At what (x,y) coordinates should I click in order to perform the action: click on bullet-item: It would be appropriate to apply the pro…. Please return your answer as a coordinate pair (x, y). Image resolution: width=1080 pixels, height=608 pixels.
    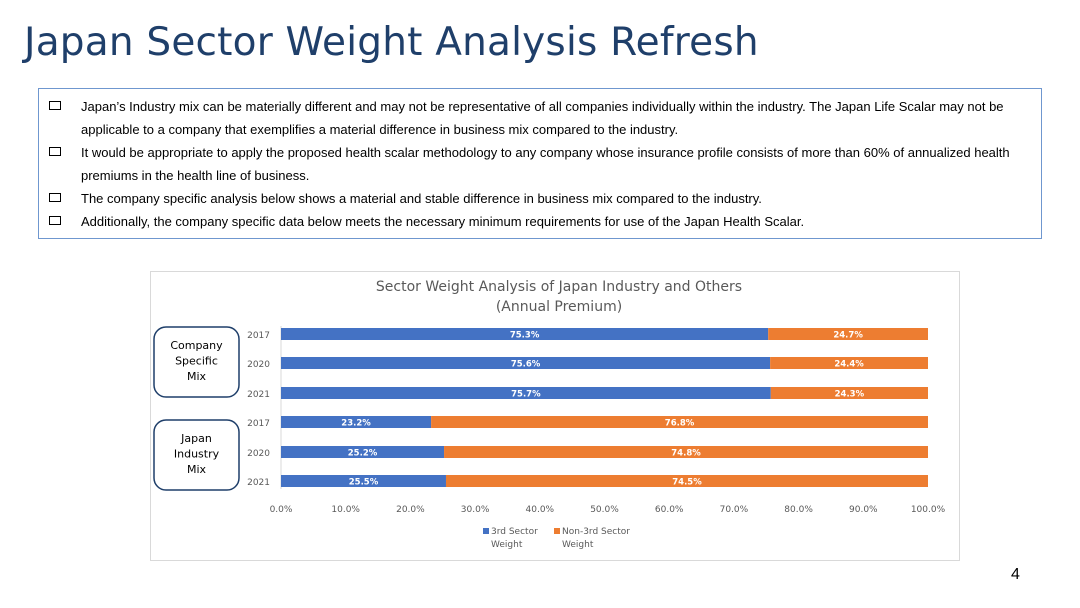
    Looking at the image, I should click on (541, 164).